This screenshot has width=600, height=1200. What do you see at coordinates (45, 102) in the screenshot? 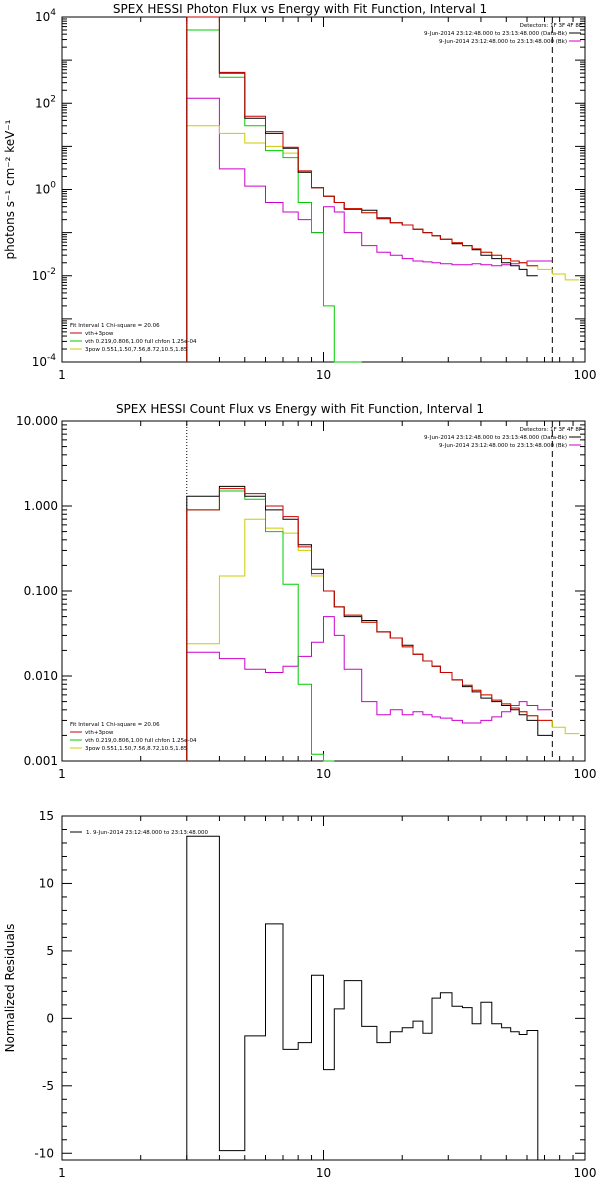
I see `y-tick-label: 10²` at bounding box center [45, 102].